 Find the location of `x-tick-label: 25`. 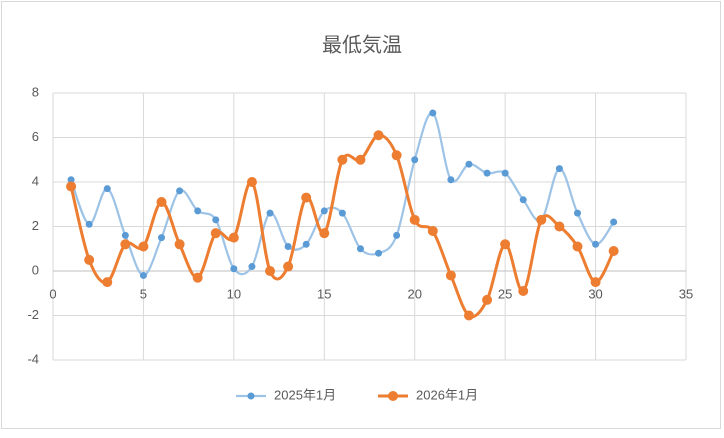

x-tick-label: 25 is located at coordinates (505, 293).